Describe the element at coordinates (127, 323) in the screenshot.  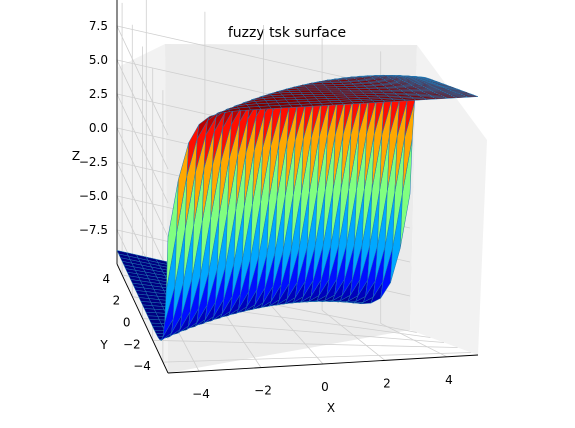
I see `y-tick-label: 0` at that location.